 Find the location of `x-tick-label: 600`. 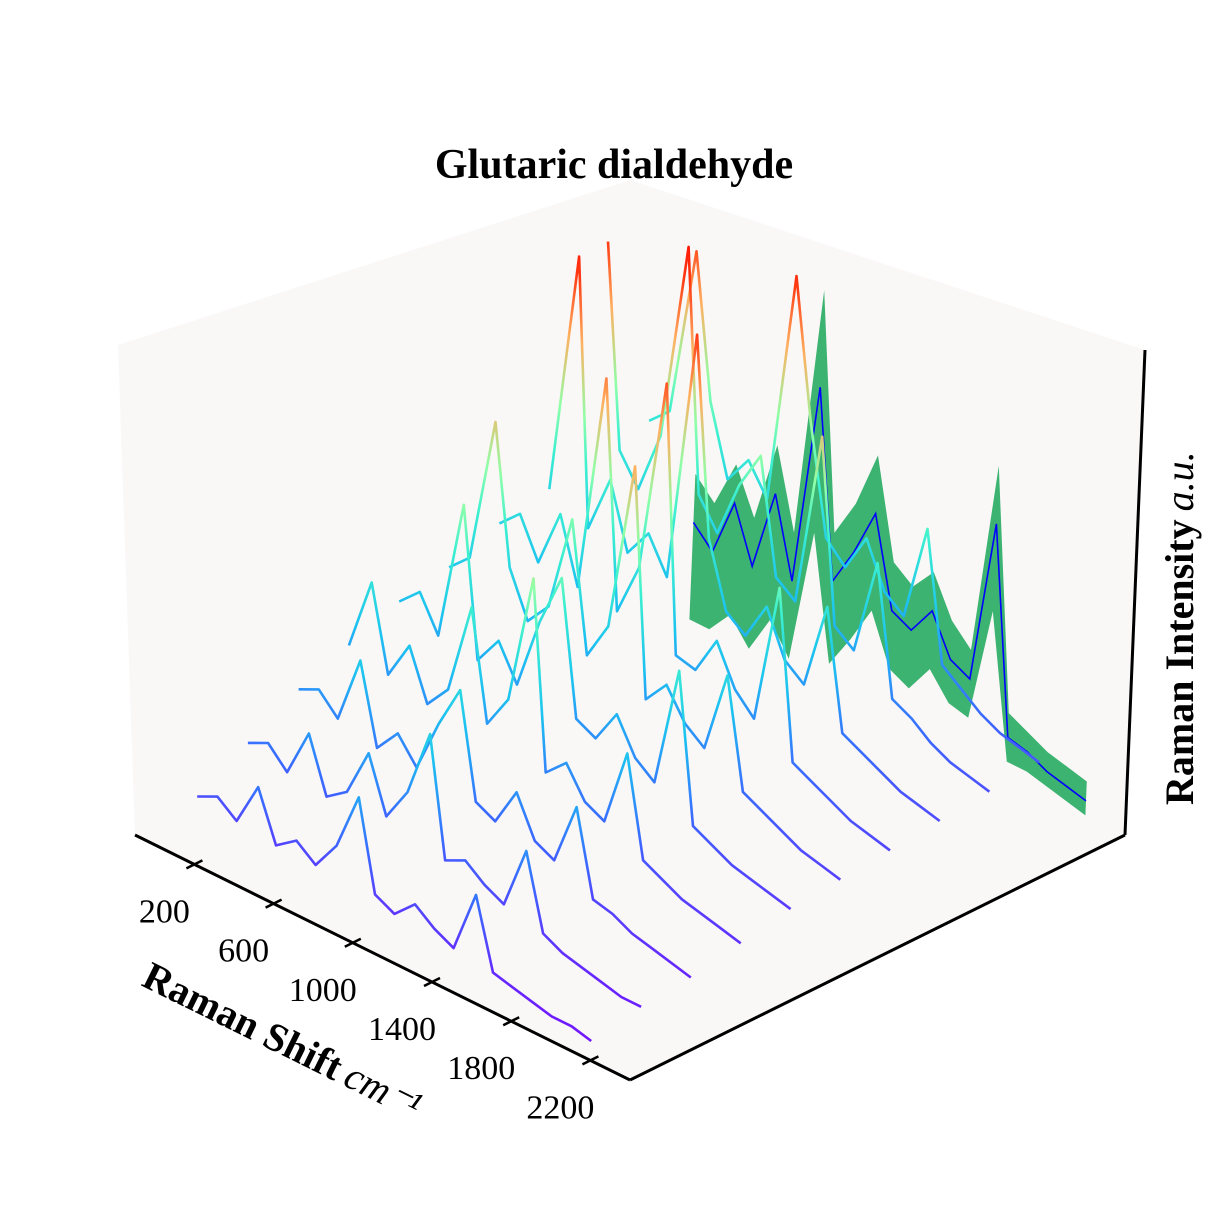

x-tick-label: 600 is located at coordinates (243, 951).